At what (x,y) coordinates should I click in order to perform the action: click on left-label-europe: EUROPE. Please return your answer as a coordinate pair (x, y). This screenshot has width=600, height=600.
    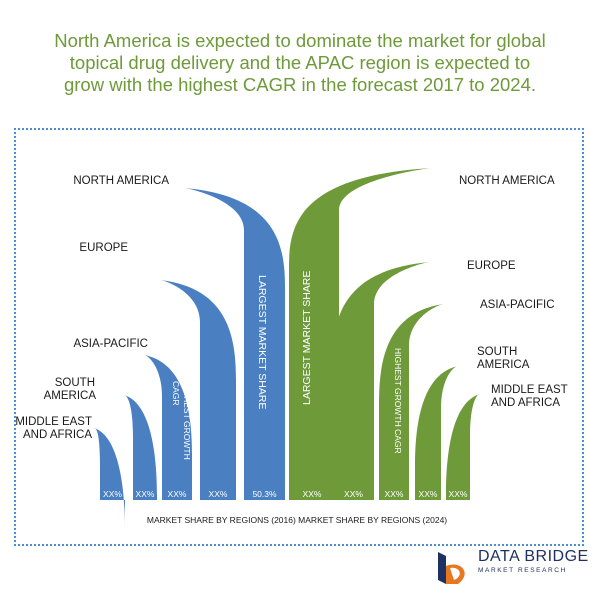
    Looking at the image, I should click on (103, 248).